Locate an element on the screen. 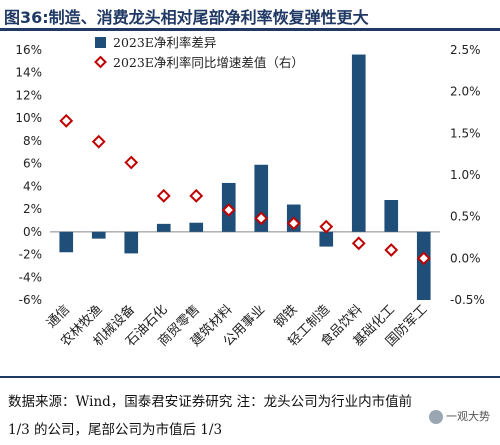 The width and height of the screenshot is (500, 445). y-left-tick-label: 6% is located at coordinates (32, 164).